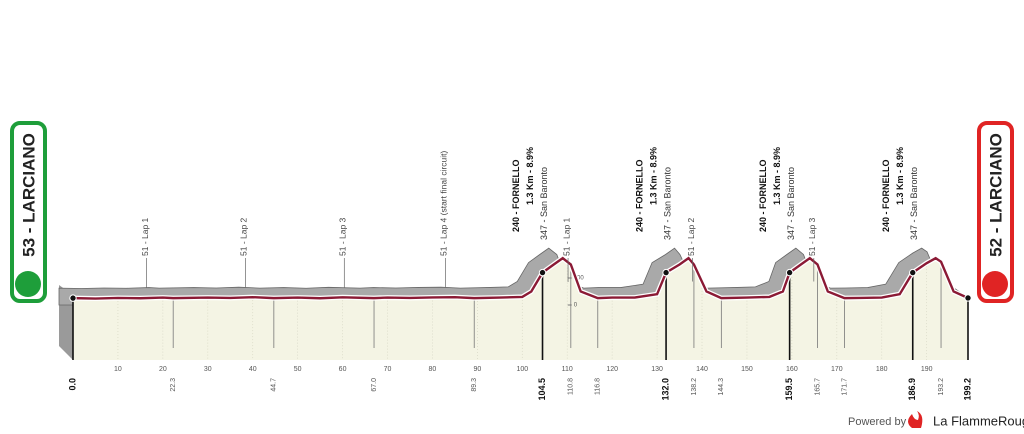  I want to click on start-icon, so click(28, 284).